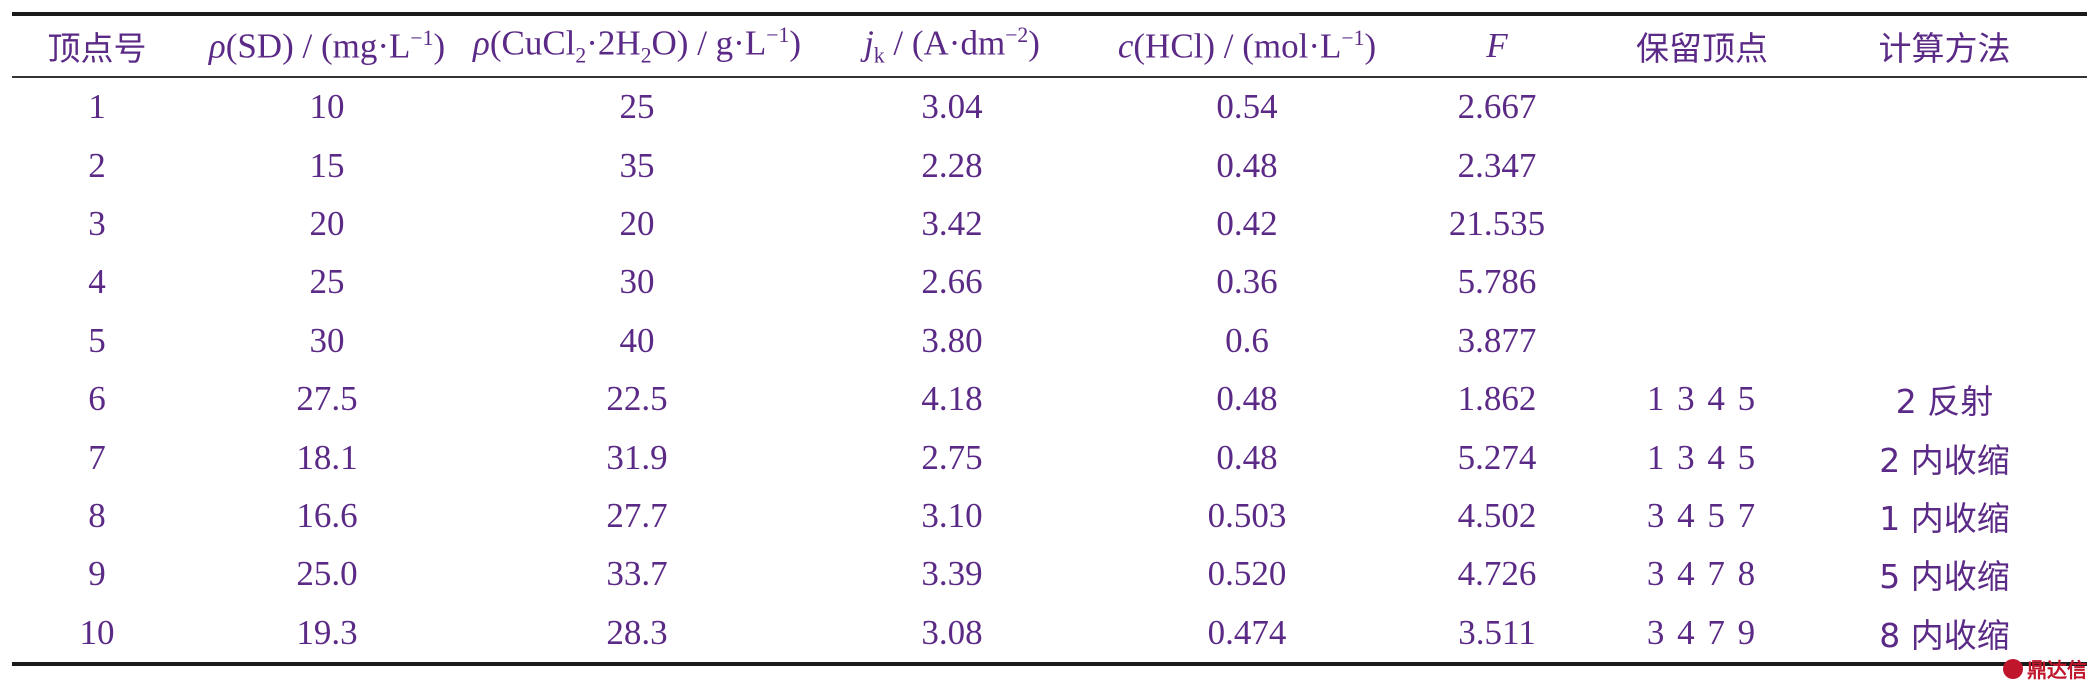 The image size is (2099, 687). What do you see at coordinates (1497, 632) in the screenshot?
I see `cell-f-value: 3.511` at bounding box center [1497, 632].